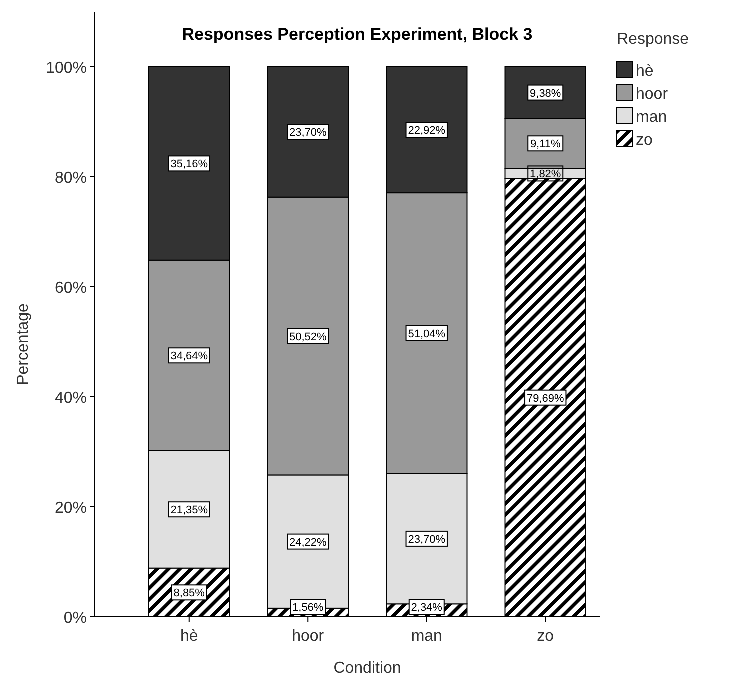 The width and height of the screenshot is (737, 684). Describe the element at coordinates (189, 356) in the screenshot. I see `data-label: 34,64%` at that location.